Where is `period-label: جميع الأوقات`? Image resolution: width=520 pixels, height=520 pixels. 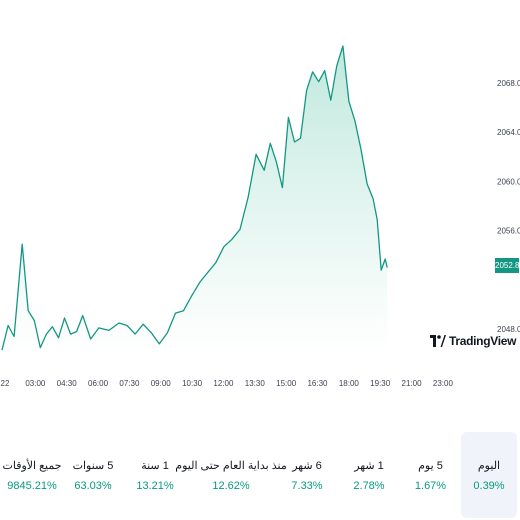 period-label: جميع الأوقات is located at coordinates (32, 465).